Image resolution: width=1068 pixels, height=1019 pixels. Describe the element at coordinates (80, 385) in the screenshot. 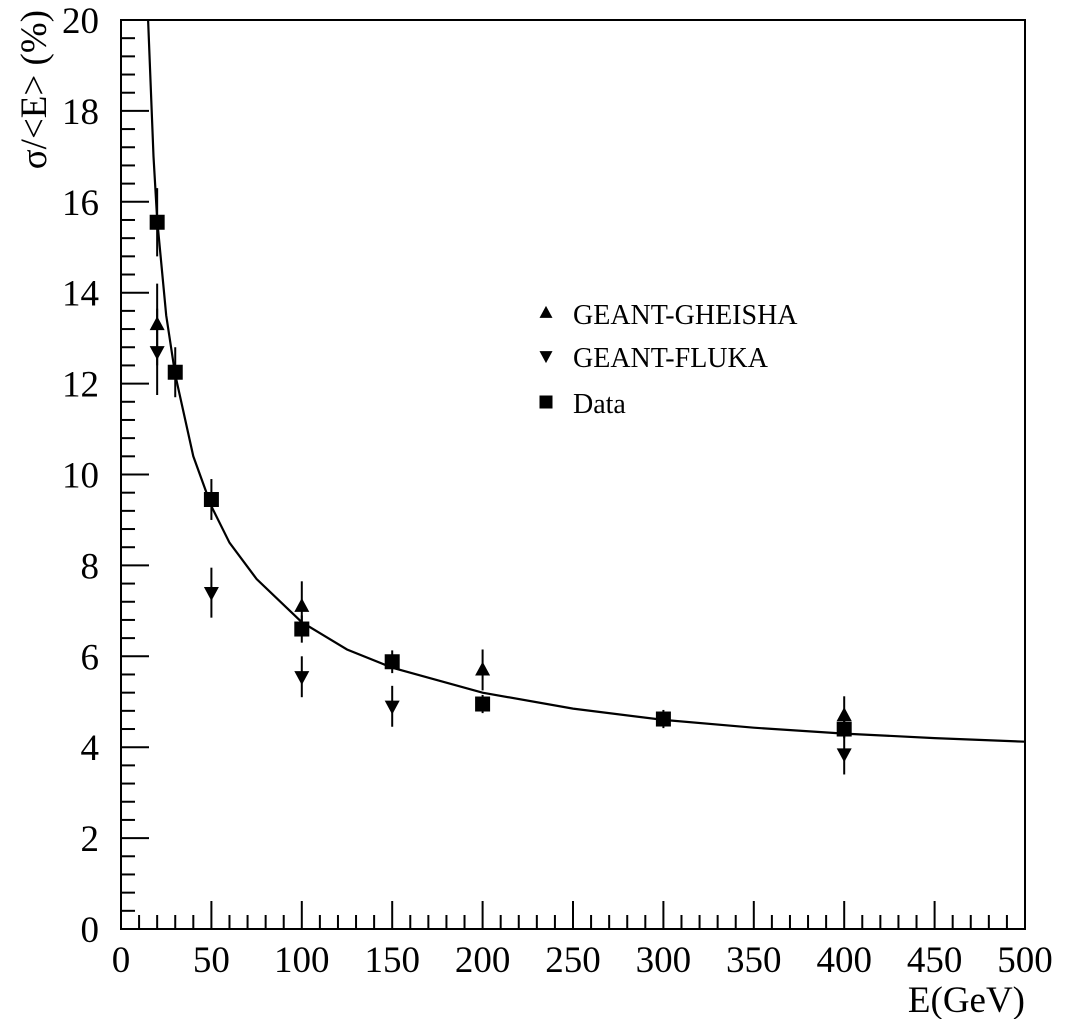

I see `y-tick-label: 12` at that location.